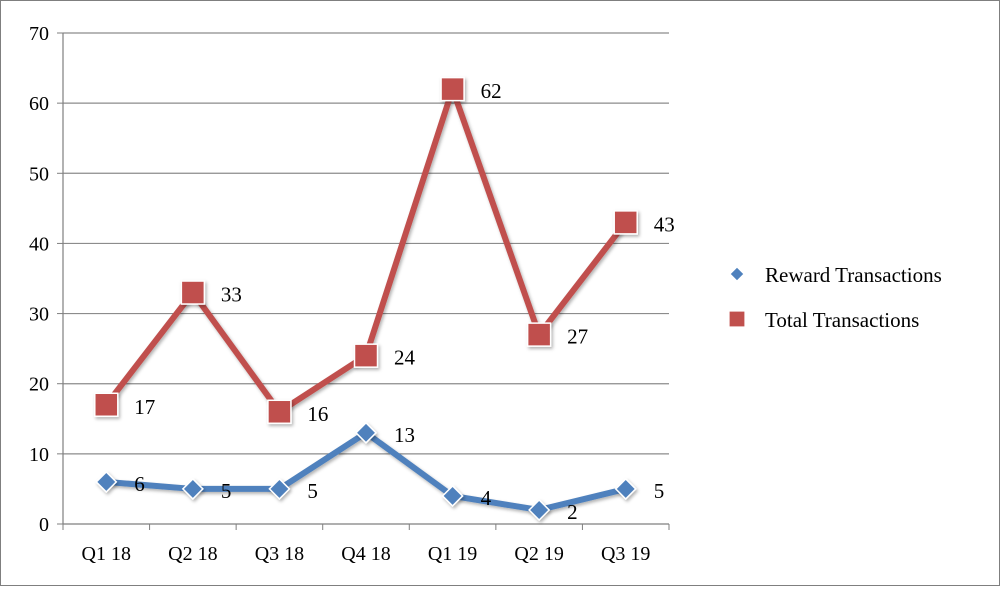 The height and width of the screenshot is (590, 1000). Describe the element at coordinates (39, 315) in the screenshot. I see `y-tick-label: 30` at that location.